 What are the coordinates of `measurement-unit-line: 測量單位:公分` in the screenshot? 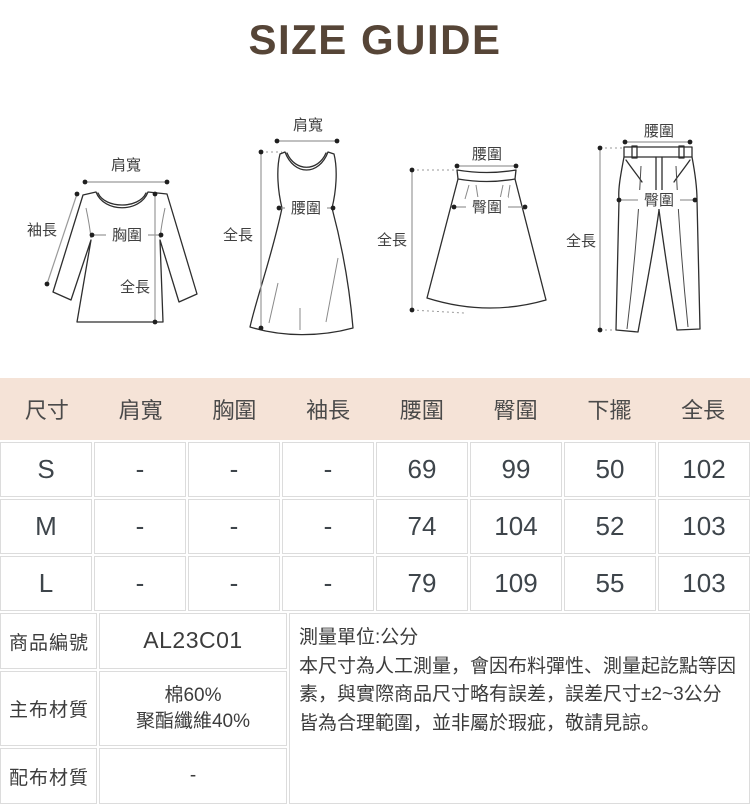 It's located at (359, 637).